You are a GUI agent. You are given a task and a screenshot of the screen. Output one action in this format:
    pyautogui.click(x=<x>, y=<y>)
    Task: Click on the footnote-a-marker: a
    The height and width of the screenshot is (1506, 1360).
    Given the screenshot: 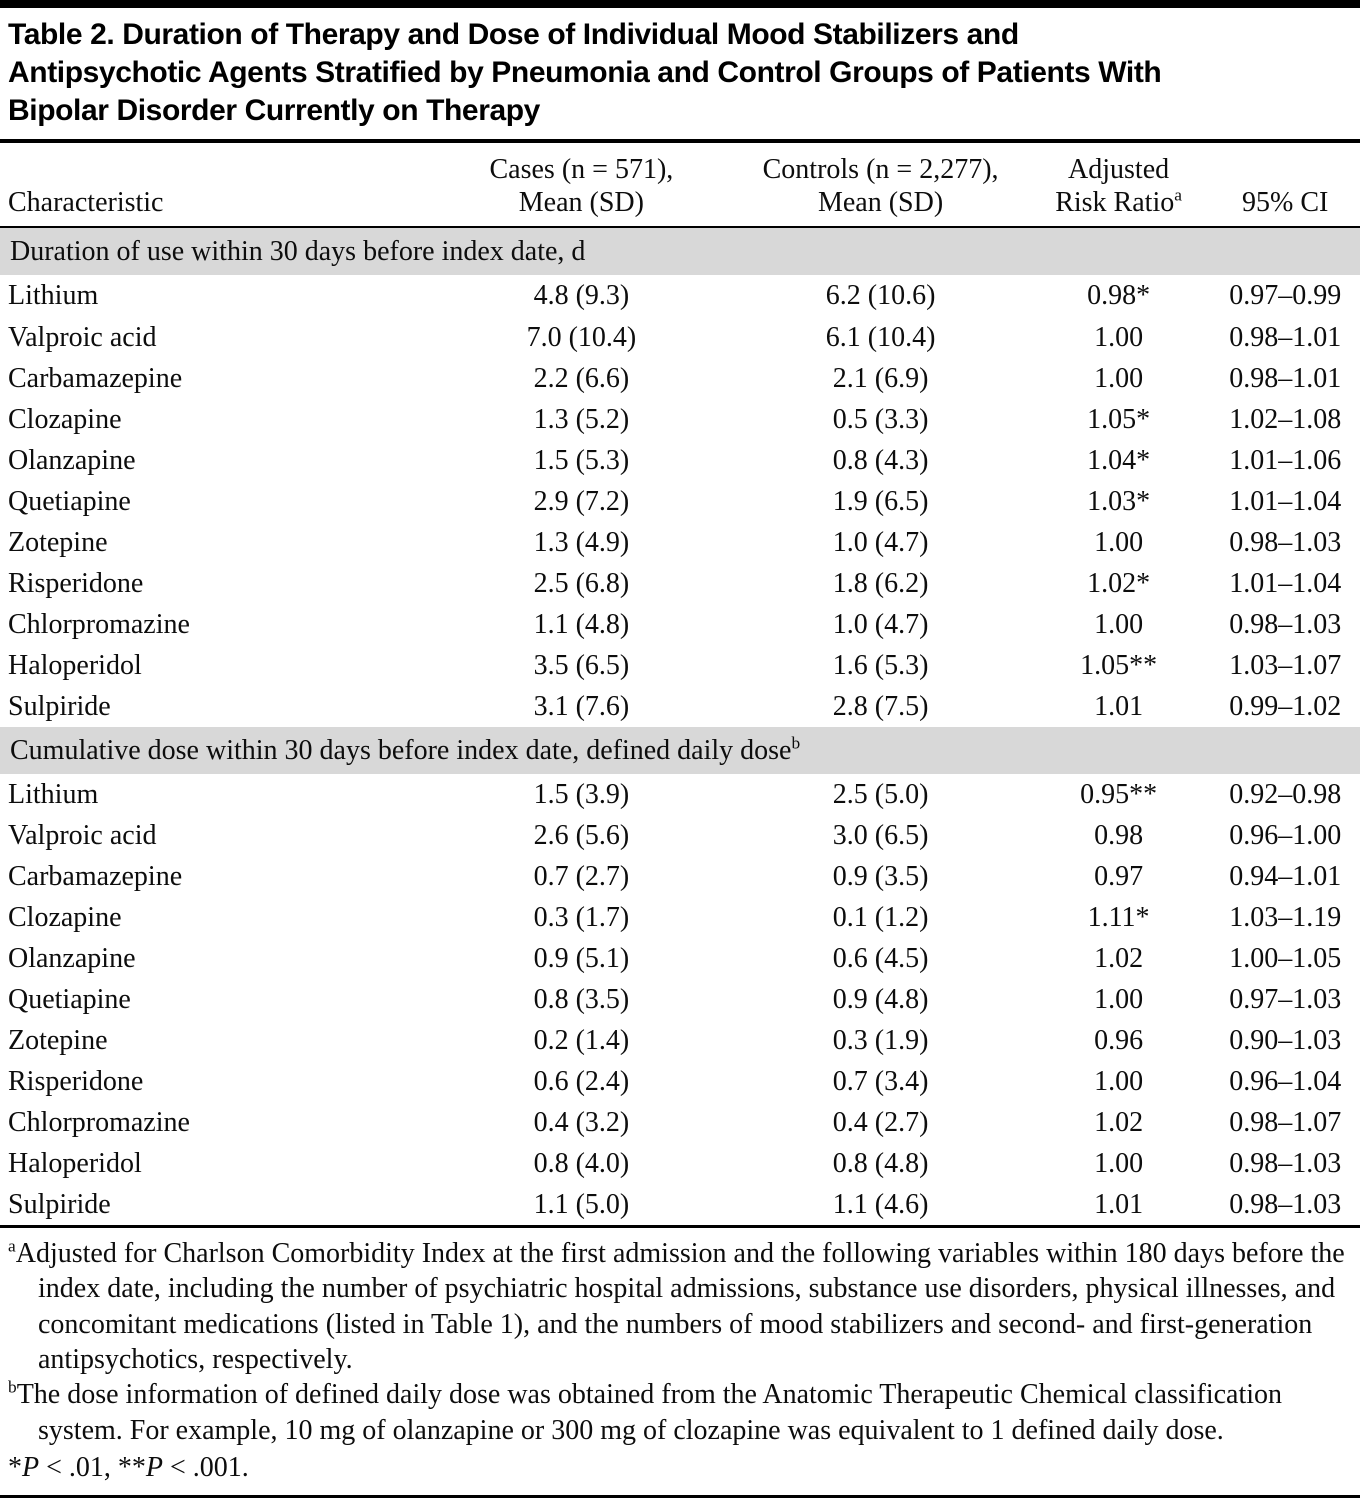 What is the action you would take?
    pyautogui.click(x=12, y=1246)
    